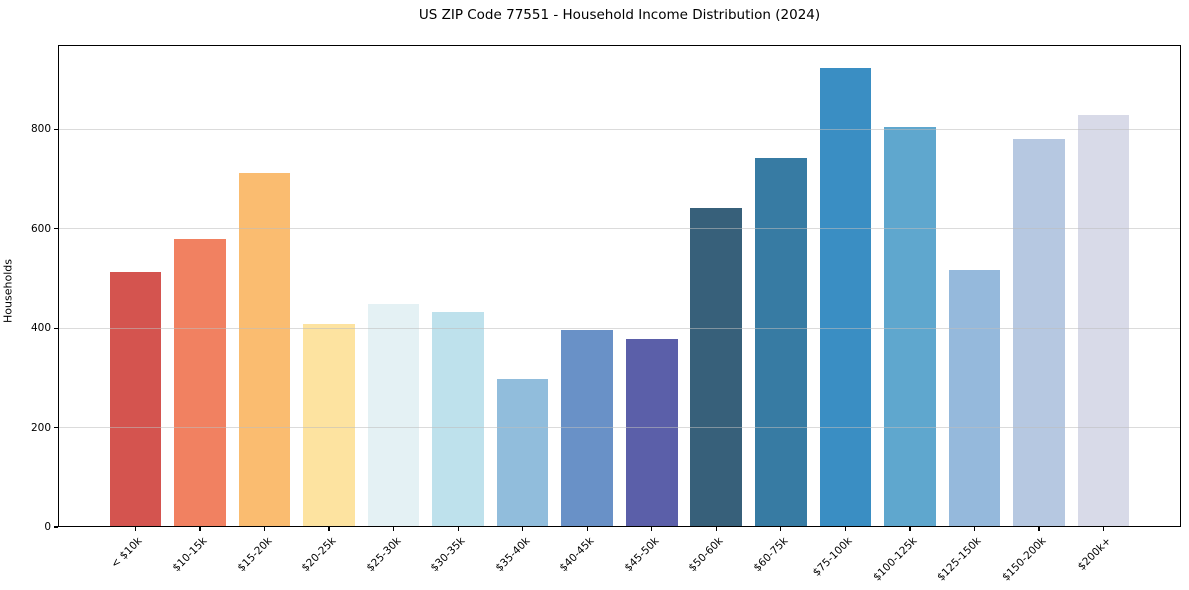 The image size is (1189, 590). I want to click on x-tick-mark-$40-45k, so click(587, 529).